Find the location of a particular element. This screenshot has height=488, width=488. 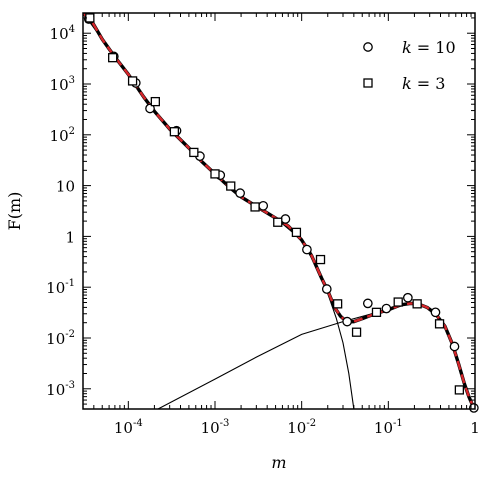

x-tick-label: 10⁻³ is located at coordinates (215, 427).